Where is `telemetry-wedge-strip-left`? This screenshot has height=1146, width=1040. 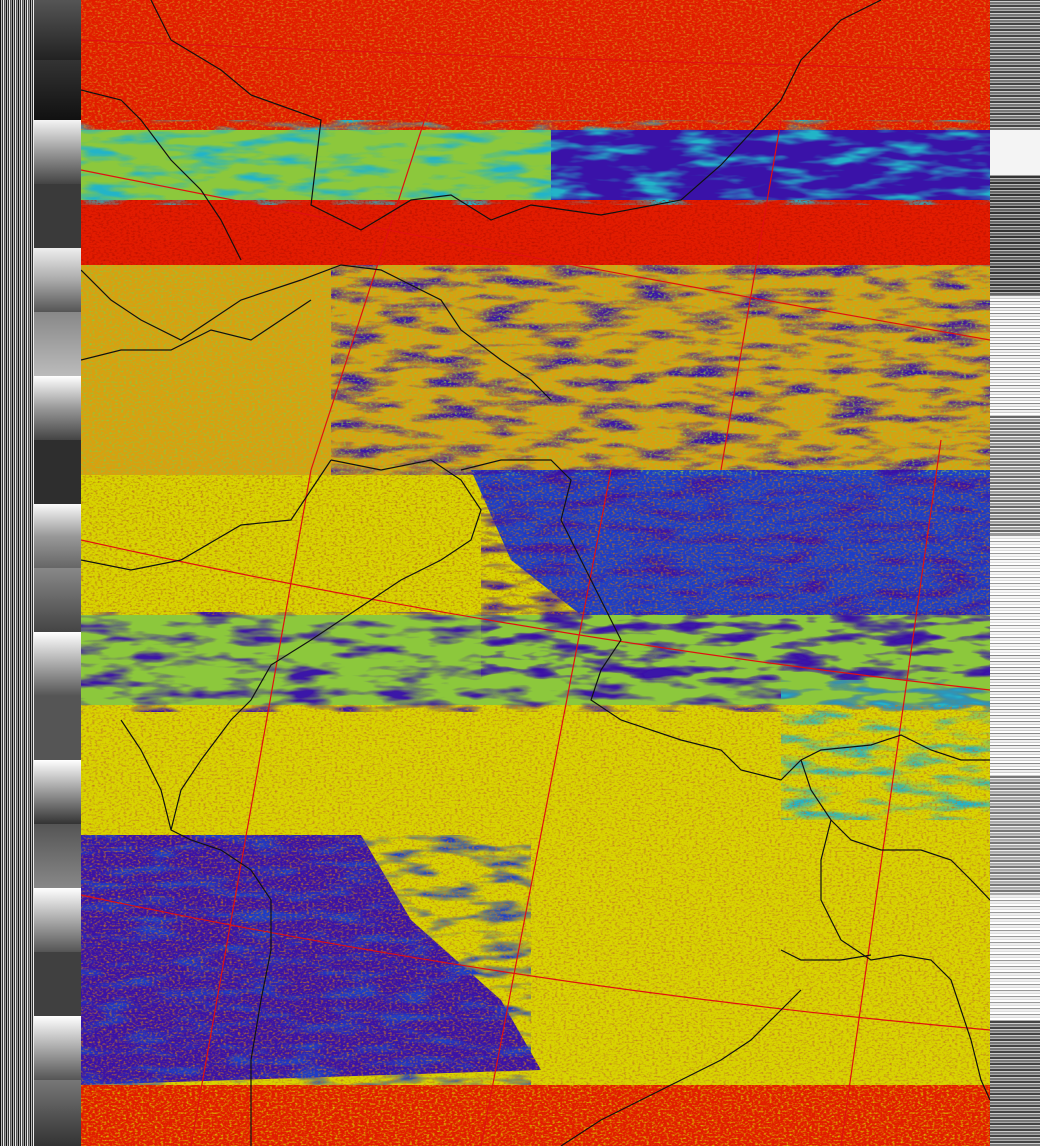 telemetry-wedge-strip-left is located at coordinates (57, 573).